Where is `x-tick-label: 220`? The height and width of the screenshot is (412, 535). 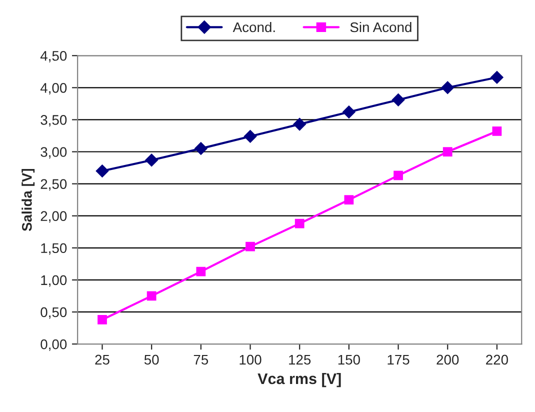 x-tick-label: 220 is located at coordinates (497, 359).